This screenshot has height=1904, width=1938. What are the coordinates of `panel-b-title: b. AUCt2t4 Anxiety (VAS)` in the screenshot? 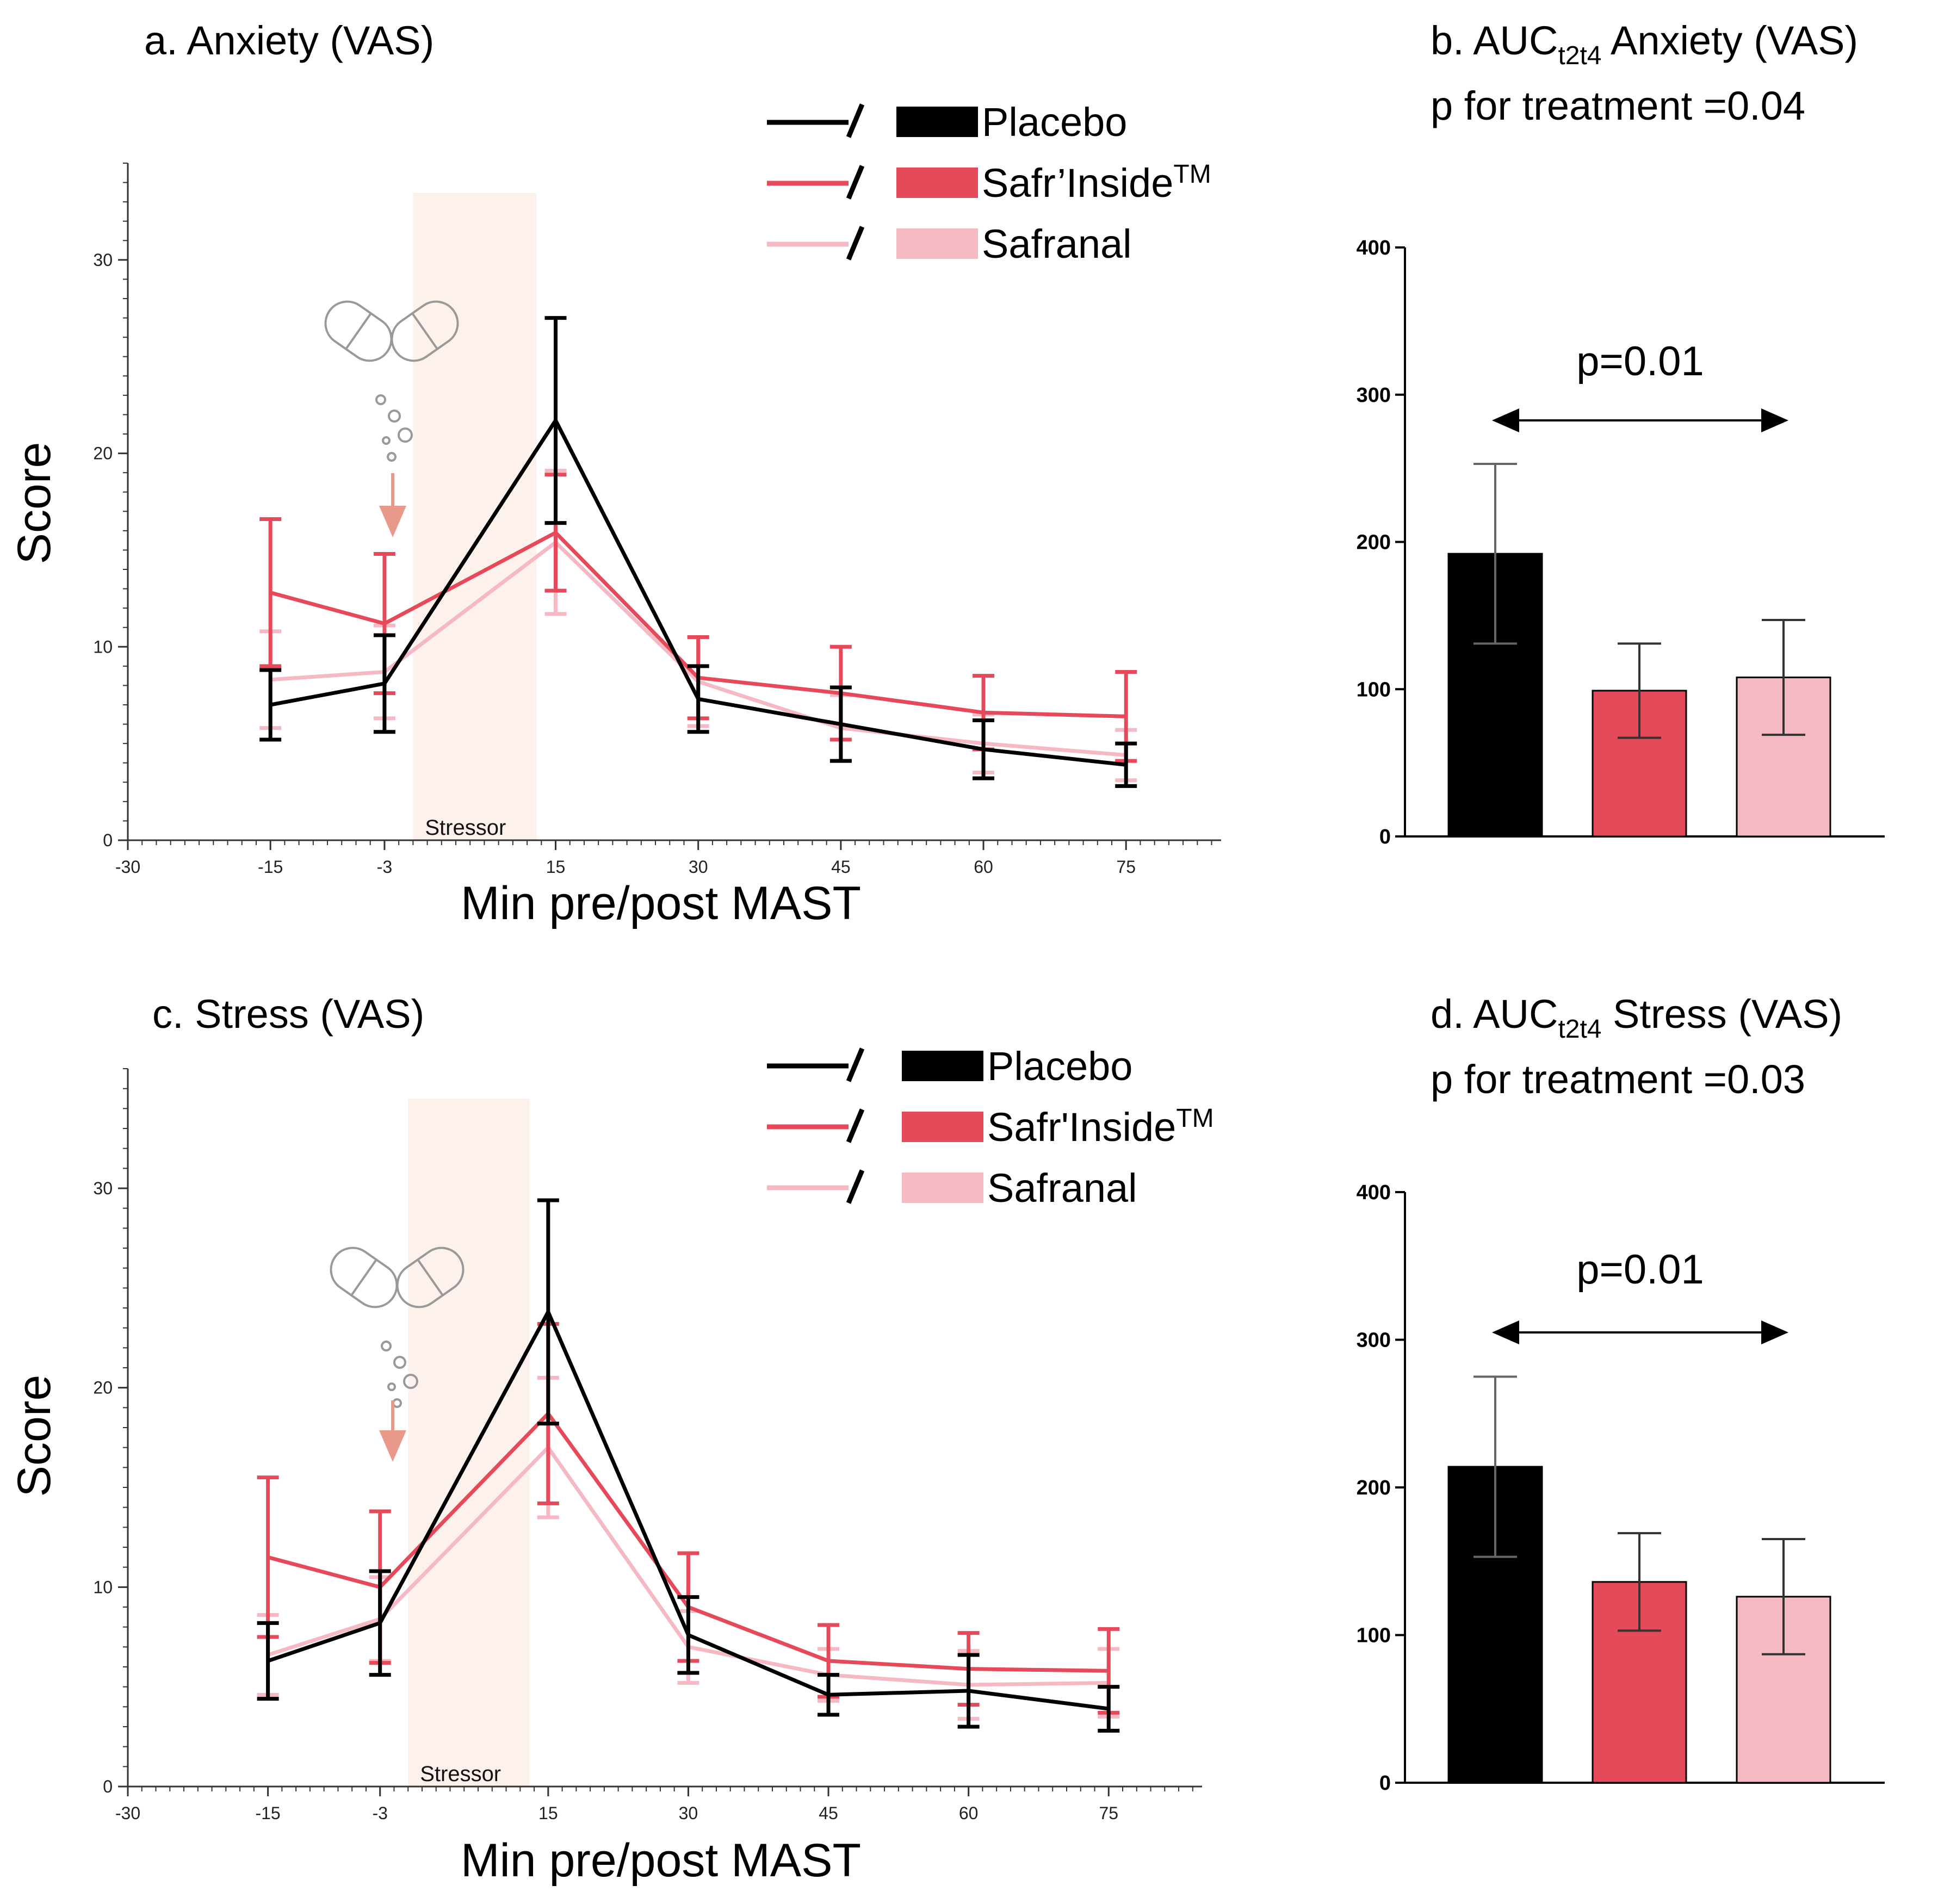 It's located at (1644, 44).